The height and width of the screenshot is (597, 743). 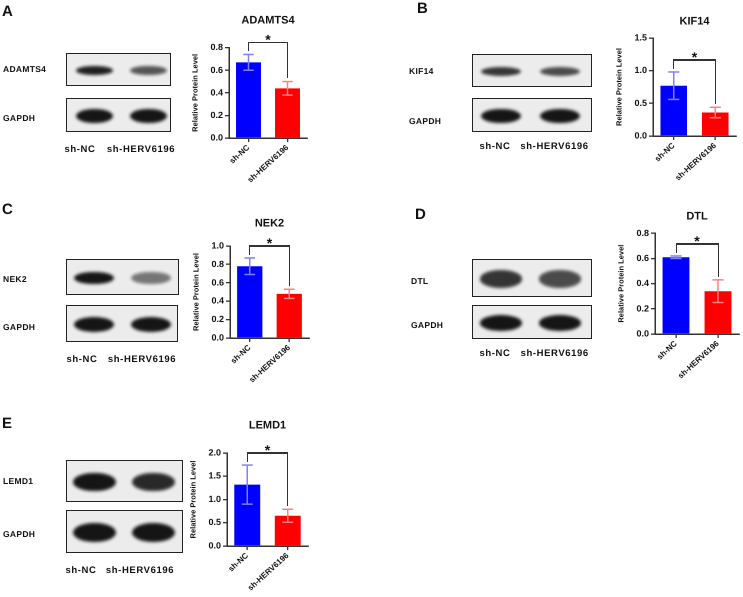 I want to click on chart-title: DTL, so click(x=697, y=216).